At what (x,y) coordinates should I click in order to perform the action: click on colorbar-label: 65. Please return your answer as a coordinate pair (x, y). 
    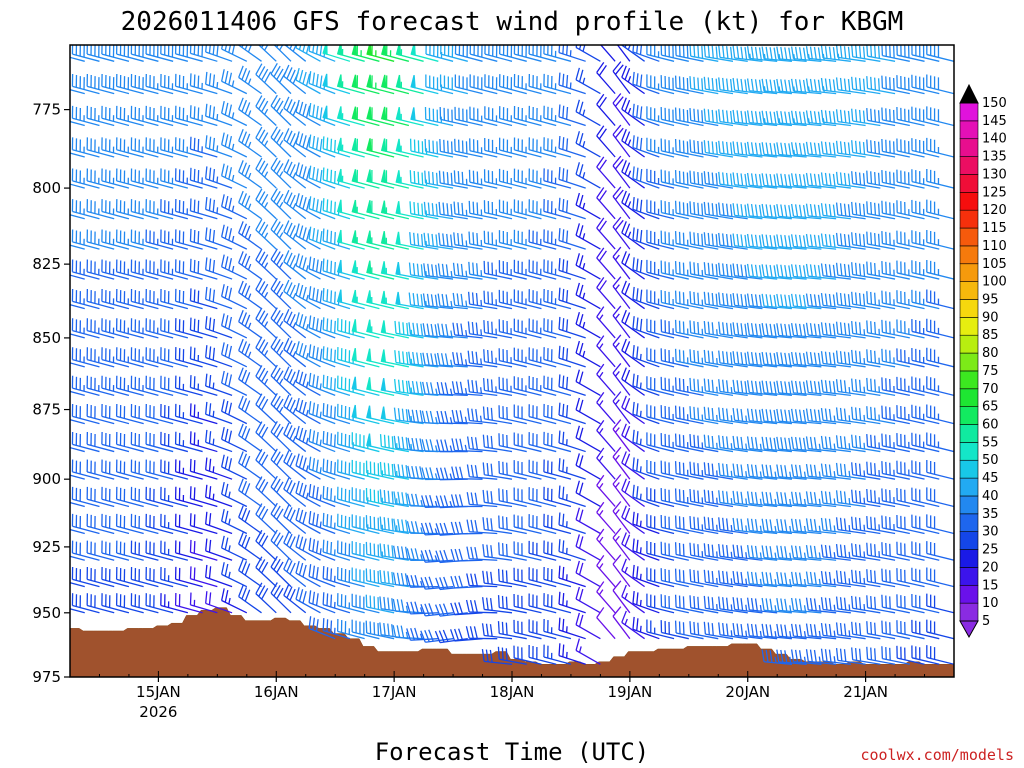
    Looking at the image, I should click on (990, 407).